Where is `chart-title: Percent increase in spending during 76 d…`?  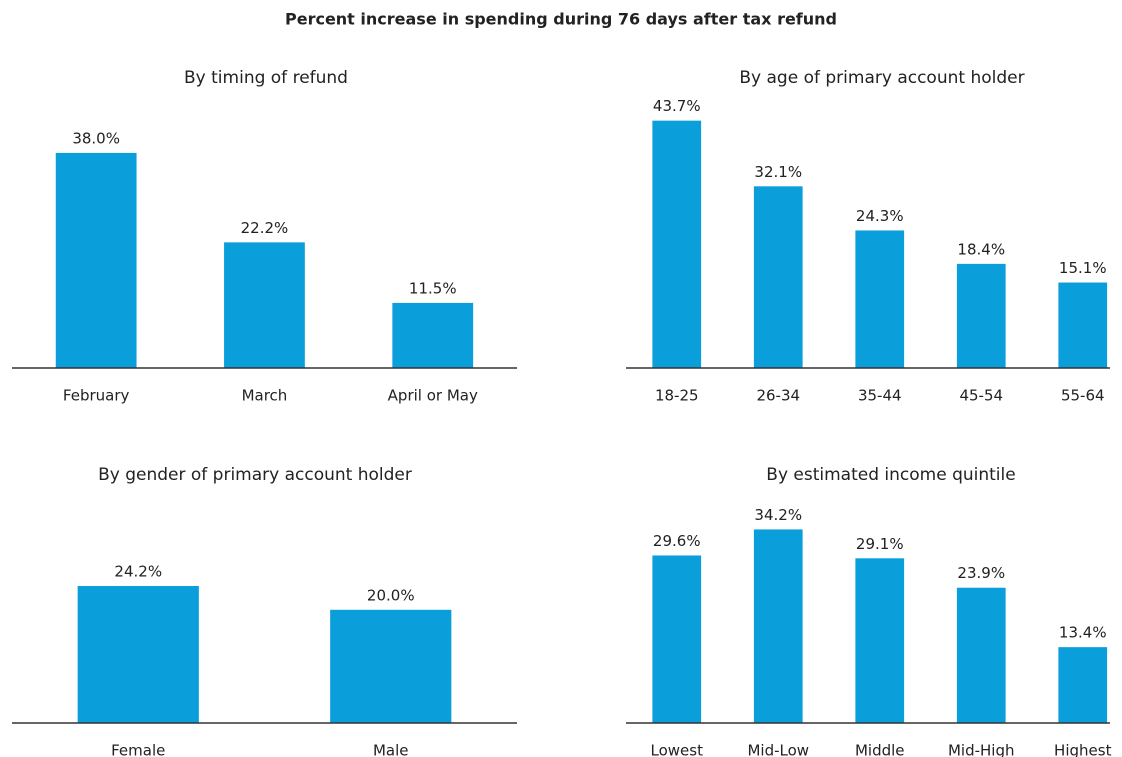 chart-title: Percent increase in spending during 76 d… is located at coordinates (561, 19).